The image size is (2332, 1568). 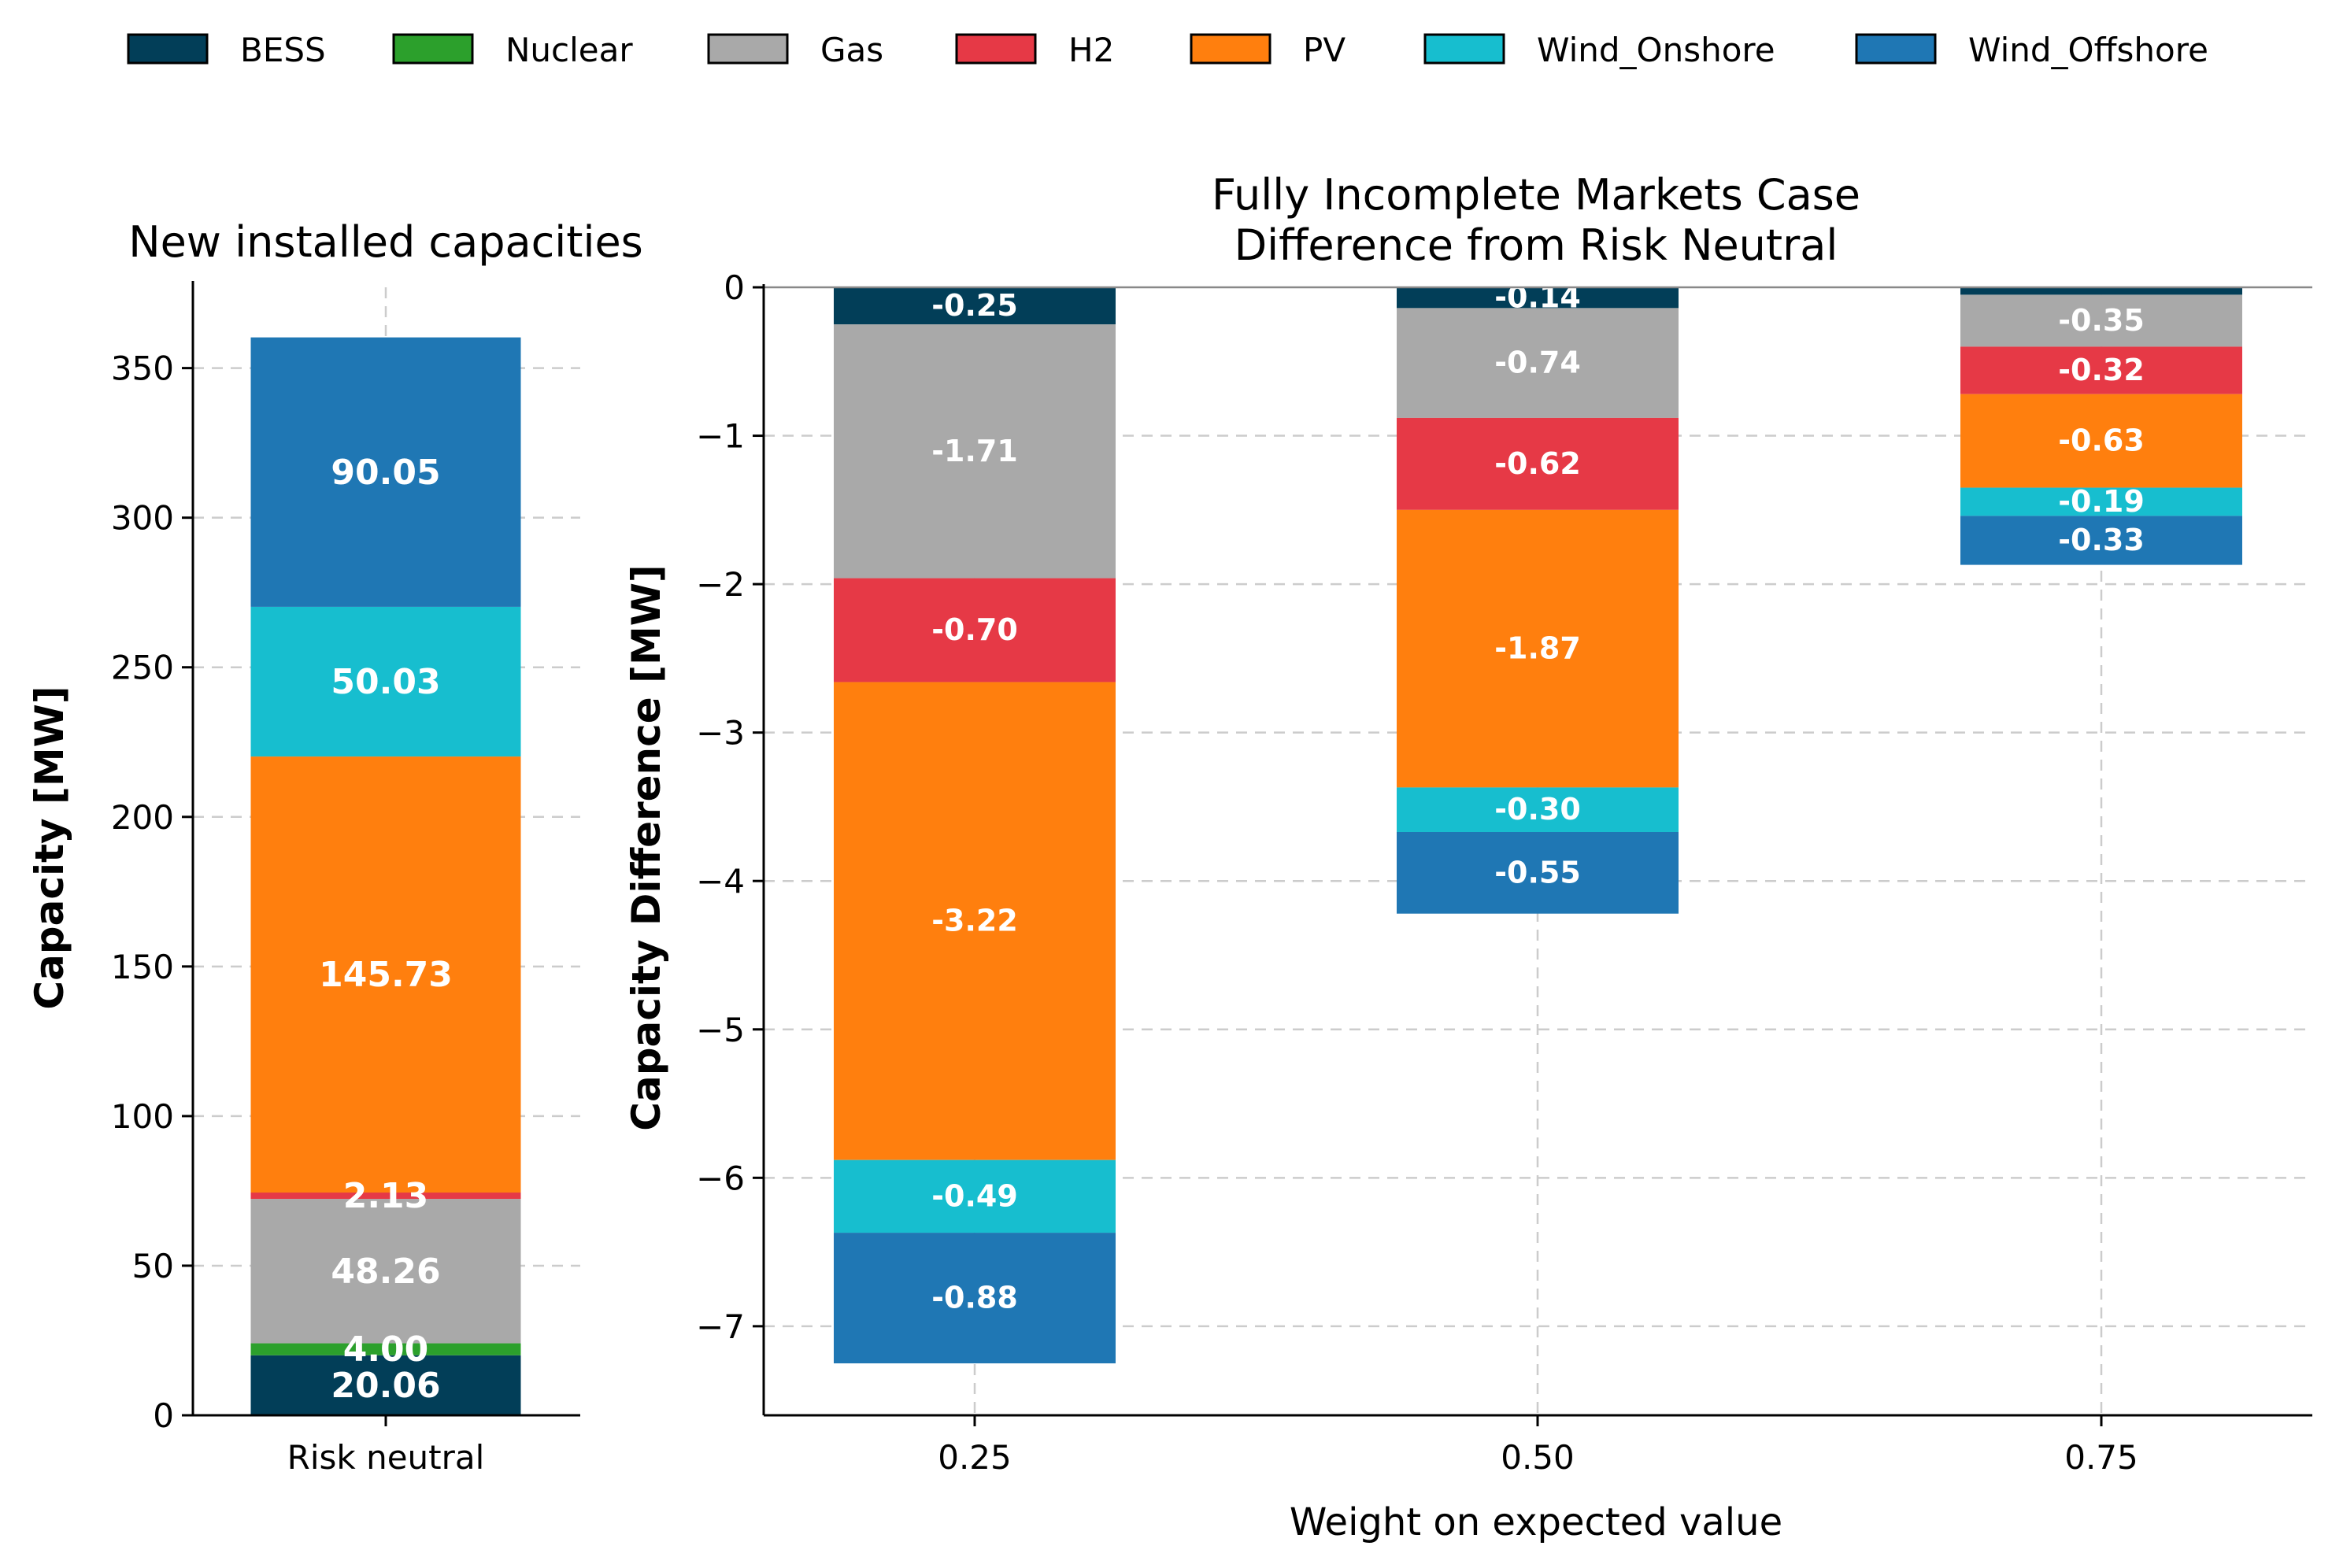 I want to click on legend-label-h2: H2, so click(x=1091, y=50).